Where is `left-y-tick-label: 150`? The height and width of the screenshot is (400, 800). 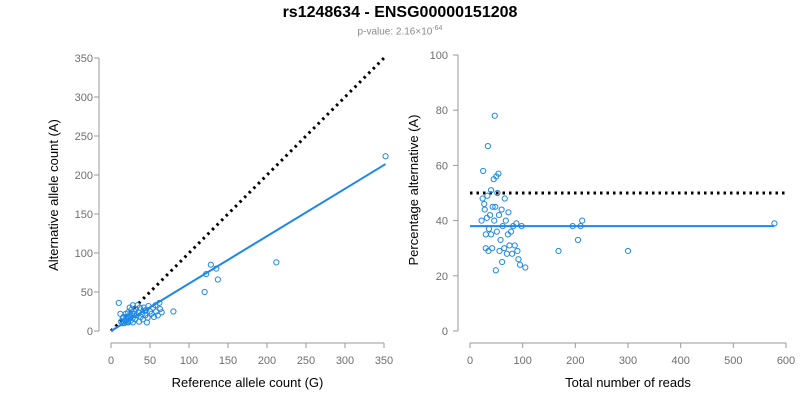
left-y-tick-label: 150 is located at coordinates (84, 215).